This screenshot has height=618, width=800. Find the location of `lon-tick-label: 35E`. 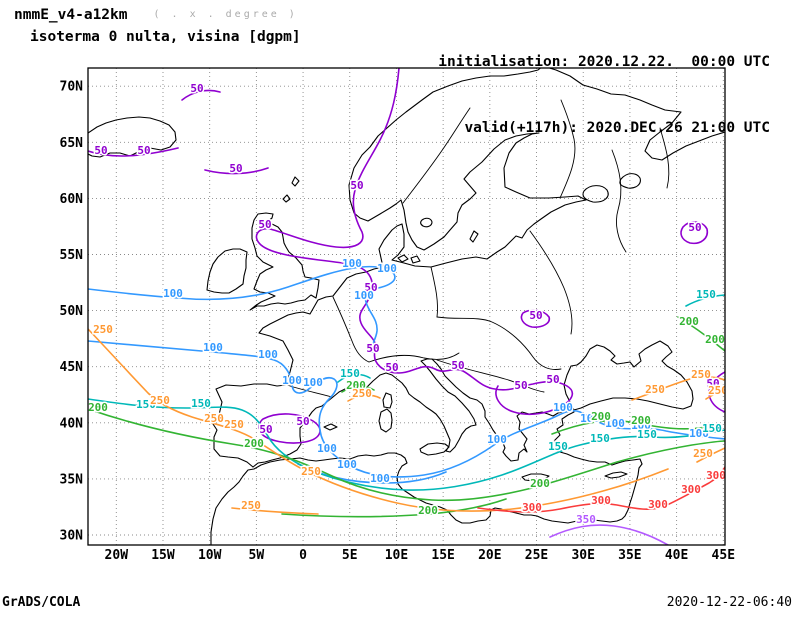

lon-tick-label: 35E is located at coordinates (629, 555).